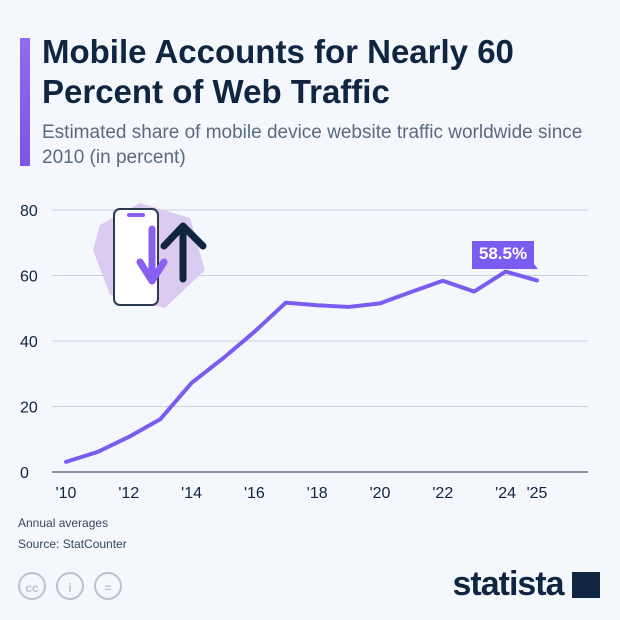  Describe the element at coordinates (108, 586) in the screenshot. I see `no-derivatives-icon: =` at that location.